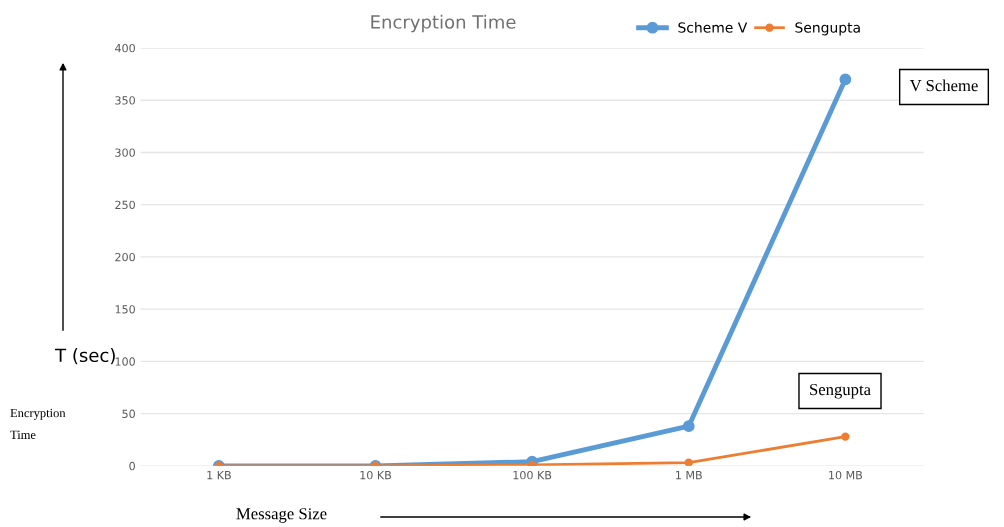  Describe the element at coordinates (281, 515) in the screenshot. I see `x-axis-title: Message Size` at that location.